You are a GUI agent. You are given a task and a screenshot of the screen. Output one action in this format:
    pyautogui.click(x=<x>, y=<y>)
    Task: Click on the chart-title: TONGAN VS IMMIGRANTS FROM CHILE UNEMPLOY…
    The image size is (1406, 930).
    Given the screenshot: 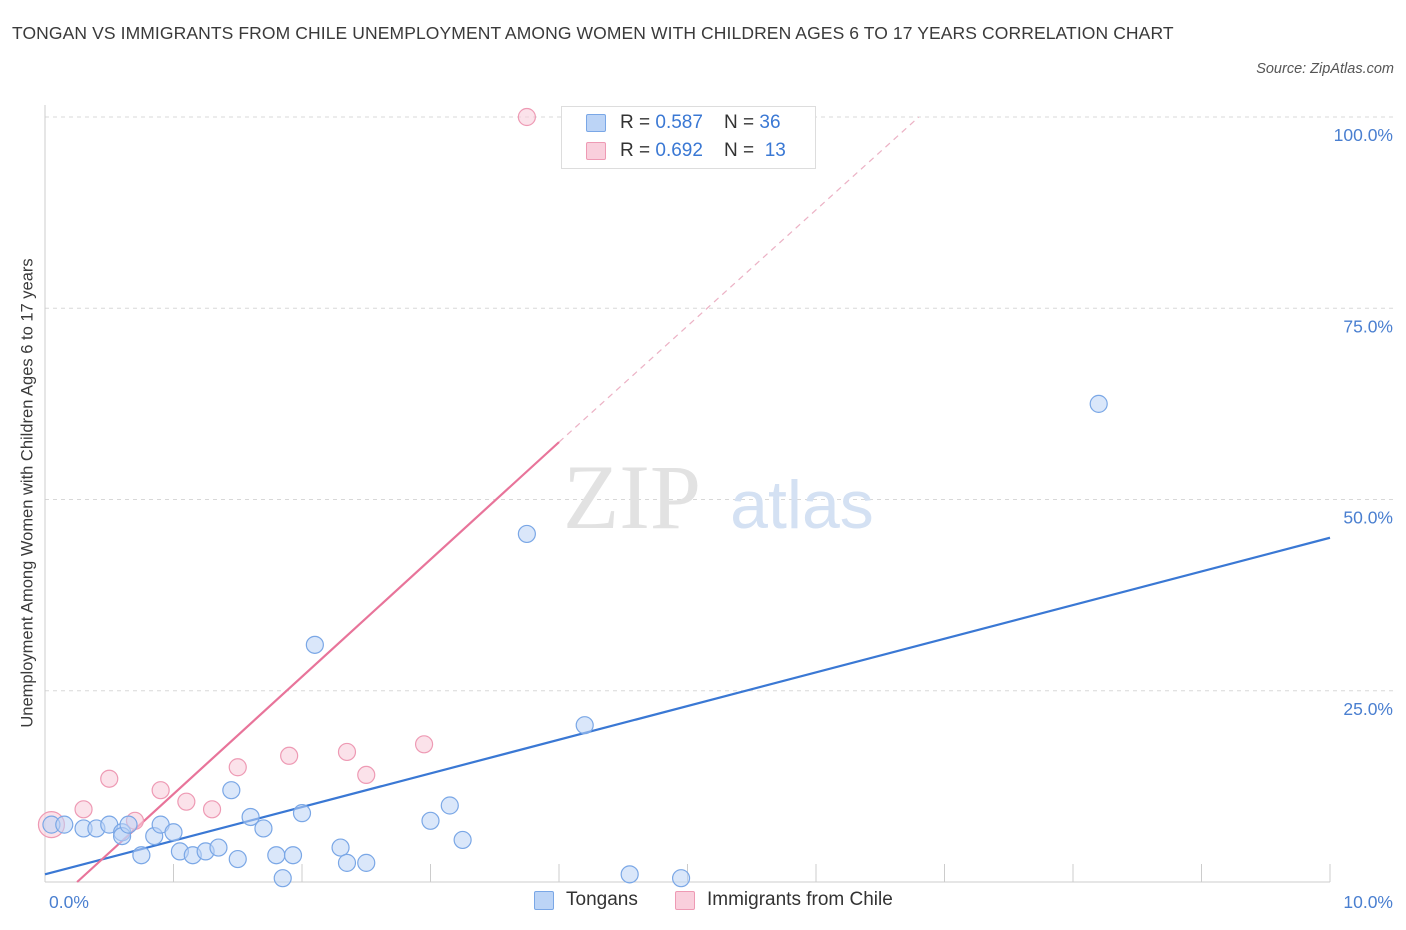 What is the action you would take?
    pyautogui.click(x=593, y=33)
    